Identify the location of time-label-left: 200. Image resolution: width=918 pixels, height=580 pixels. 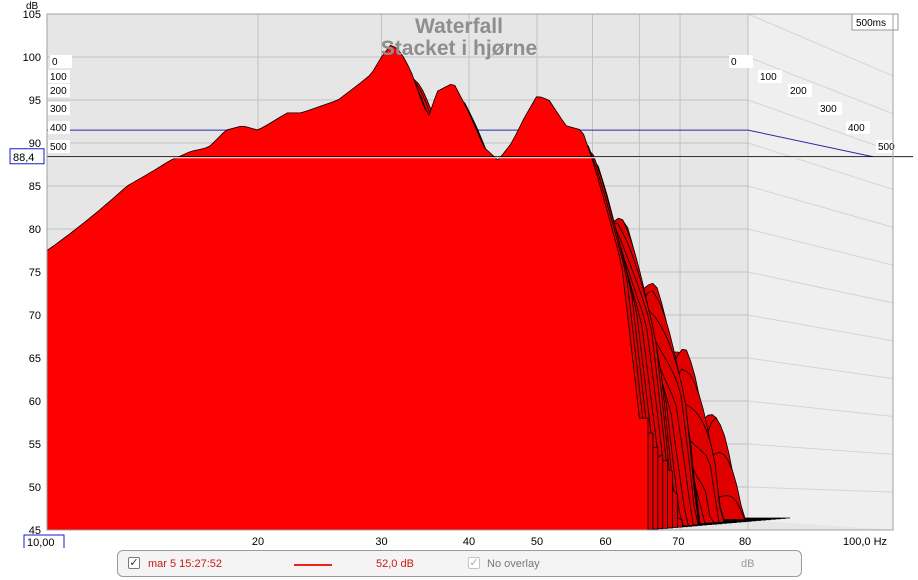
(58, 91).